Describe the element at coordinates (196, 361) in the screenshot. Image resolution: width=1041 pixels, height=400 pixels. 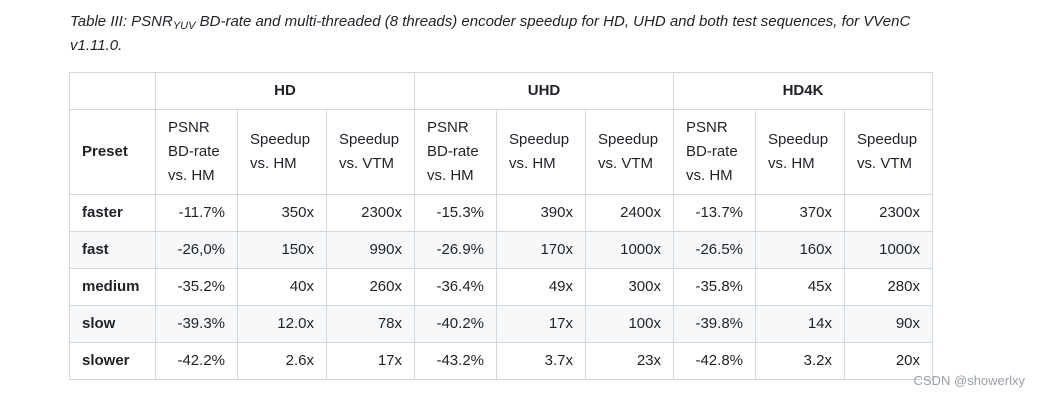
I see `table-cell: -42.2%` at that location.